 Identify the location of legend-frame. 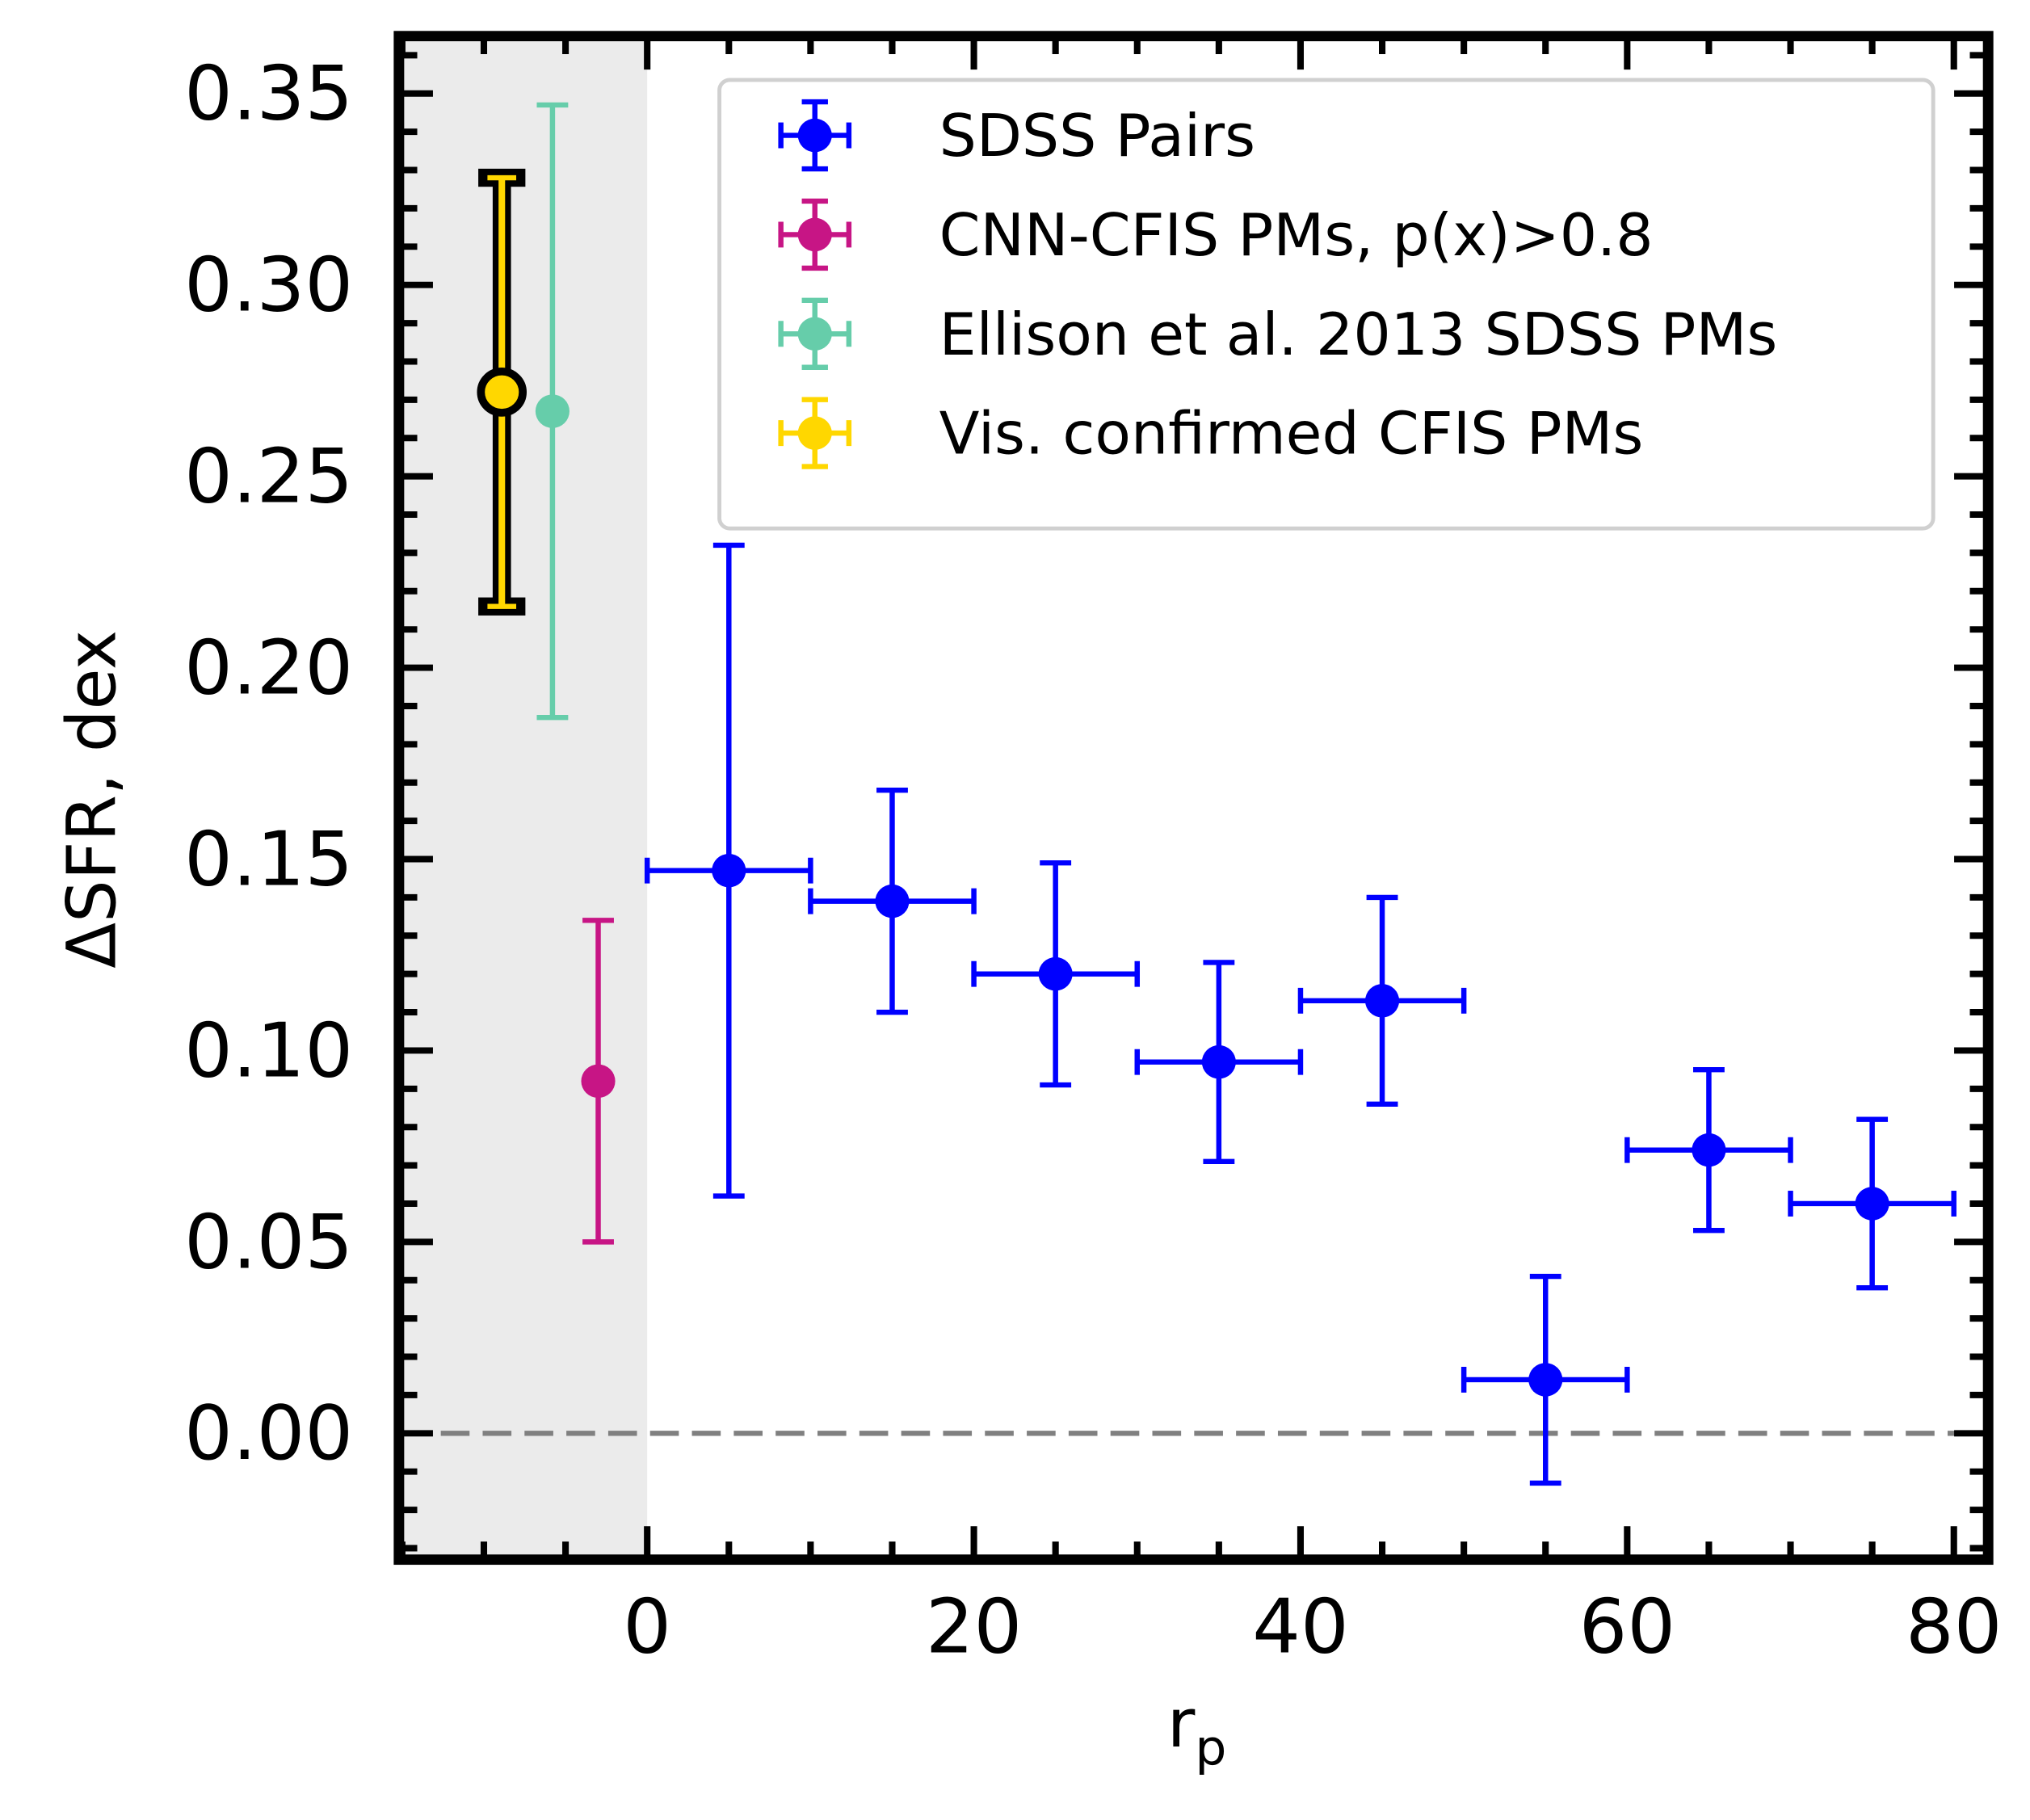
(1326, 304).